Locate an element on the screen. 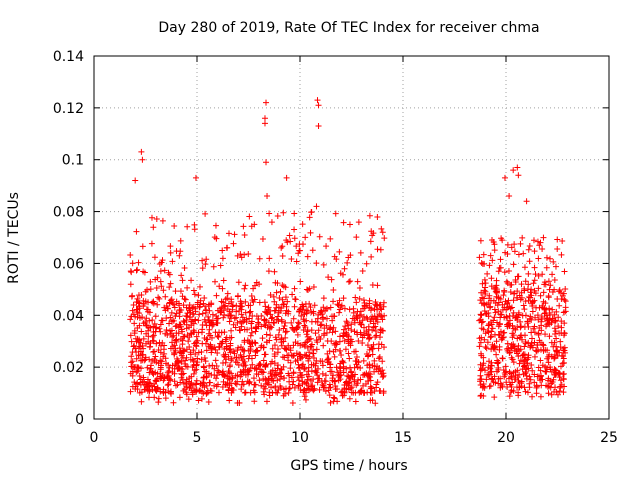  y-tick-label: 0 is located at coordinates (79, 420).